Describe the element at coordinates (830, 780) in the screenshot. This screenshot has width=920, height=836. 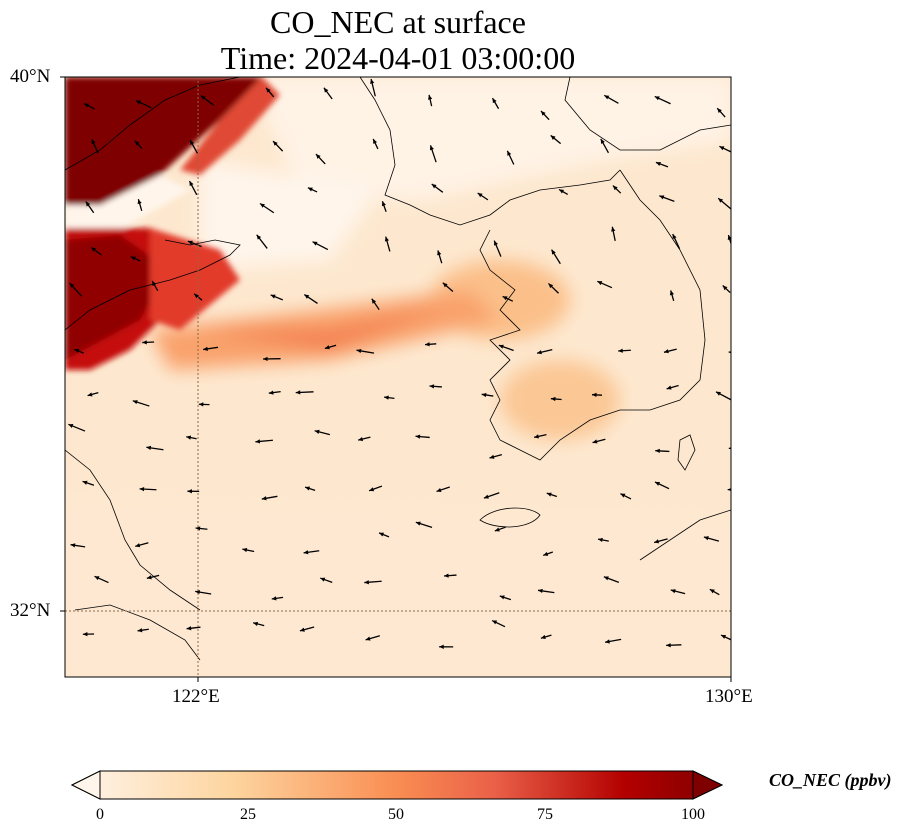
I see `colorbar-label: CO_NEC (ppbv)` at that location.